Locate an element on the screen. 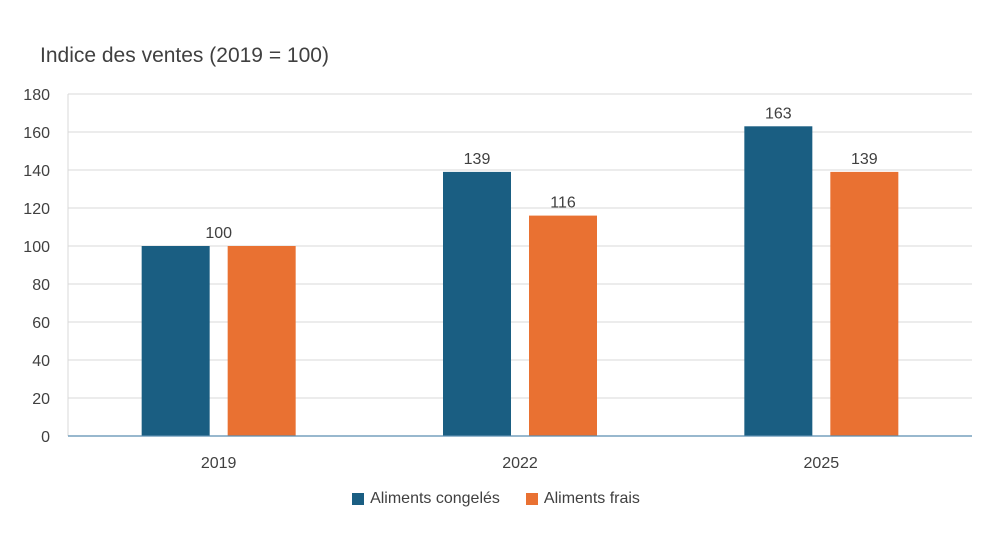 Image resolution: width=992 pixels, height=558 pixels. legend-item-frais: Aliments frais is located at coordinates (582, 499).